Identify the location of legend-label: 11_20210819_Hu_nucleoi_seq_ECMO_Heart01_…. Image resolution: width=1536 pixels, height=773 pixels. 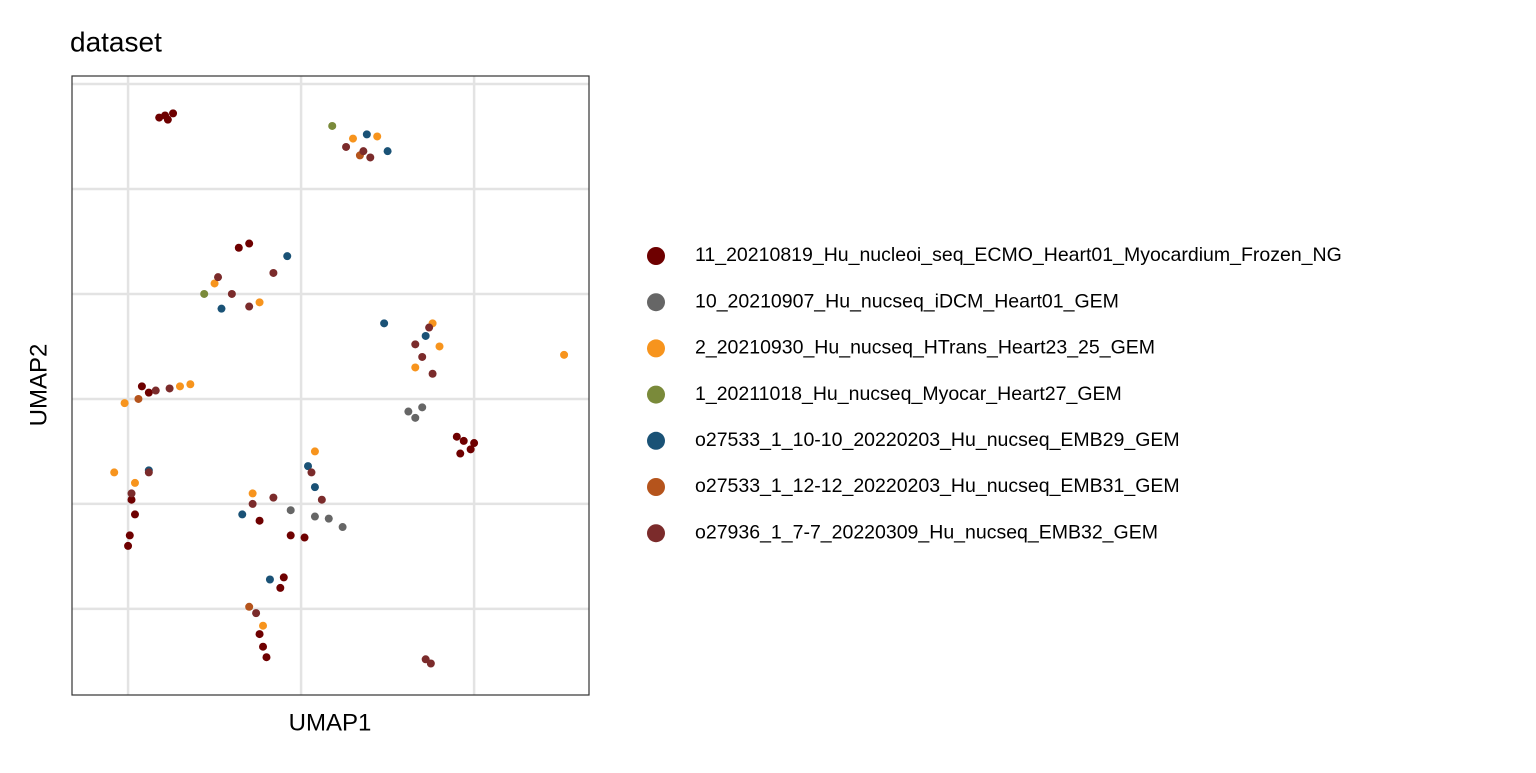
(1018, 255).